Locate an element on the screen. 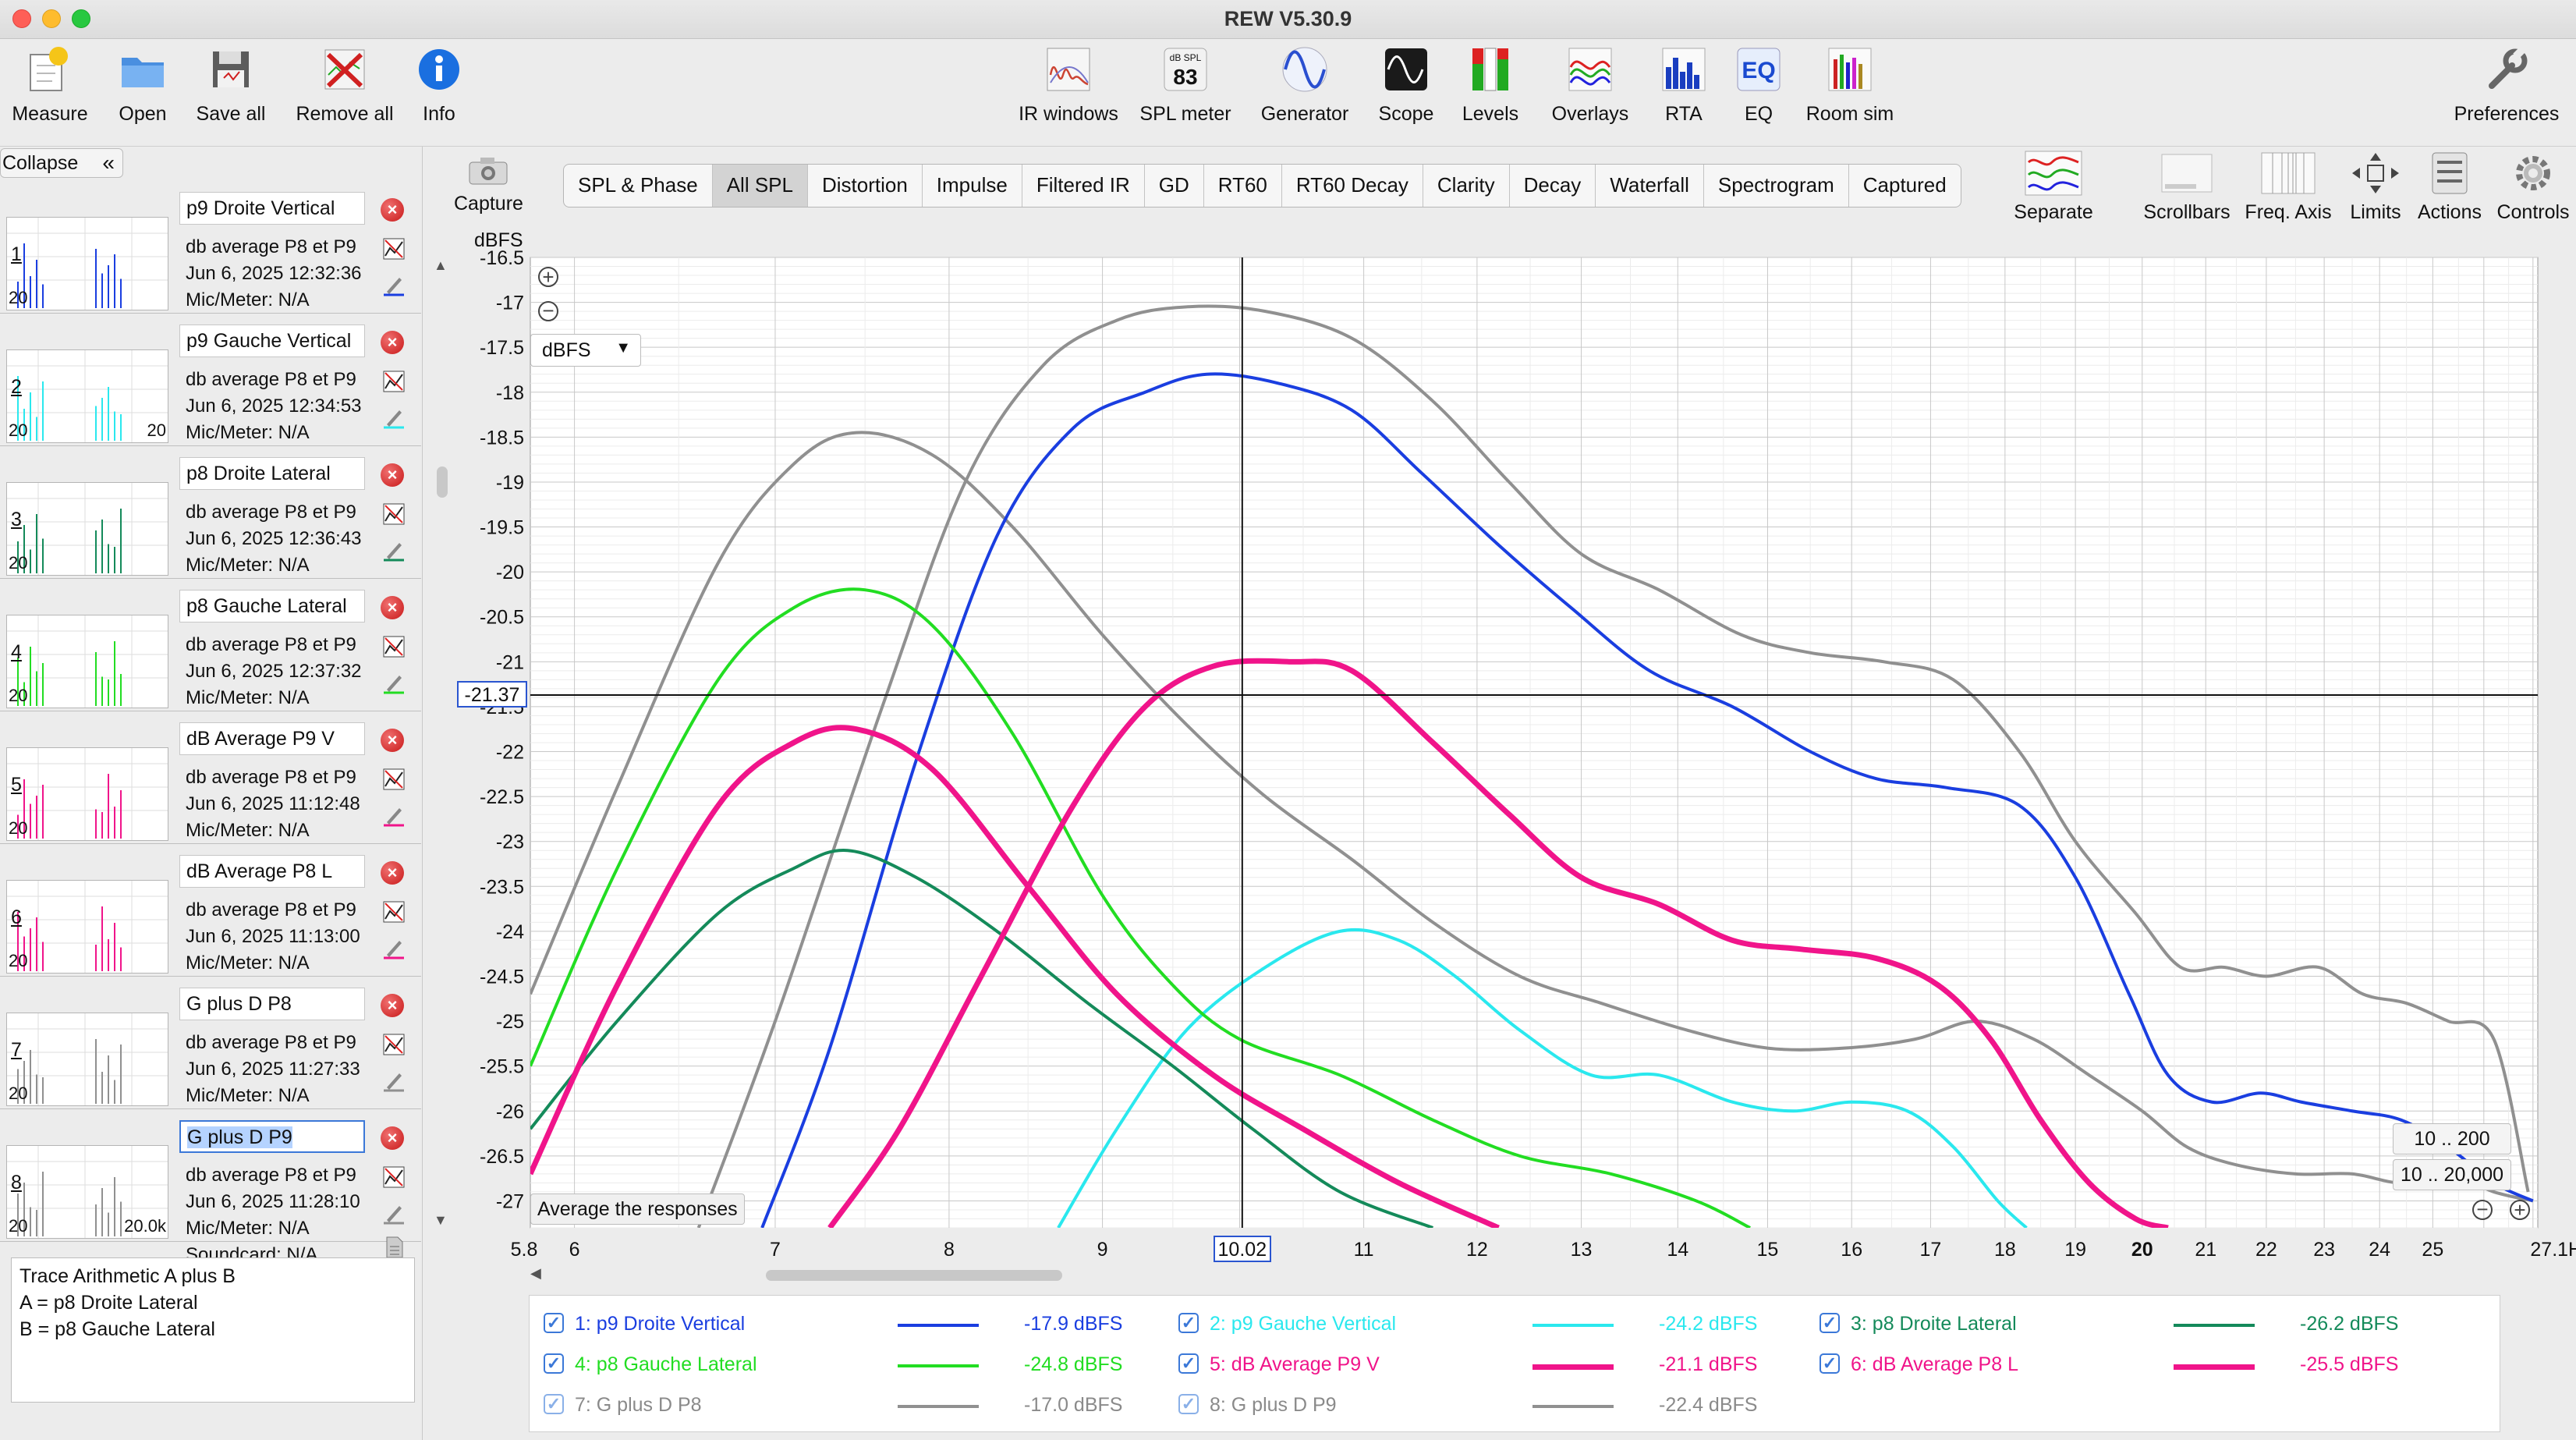  rta-button: RTA is located at coordinates (1684, 85).